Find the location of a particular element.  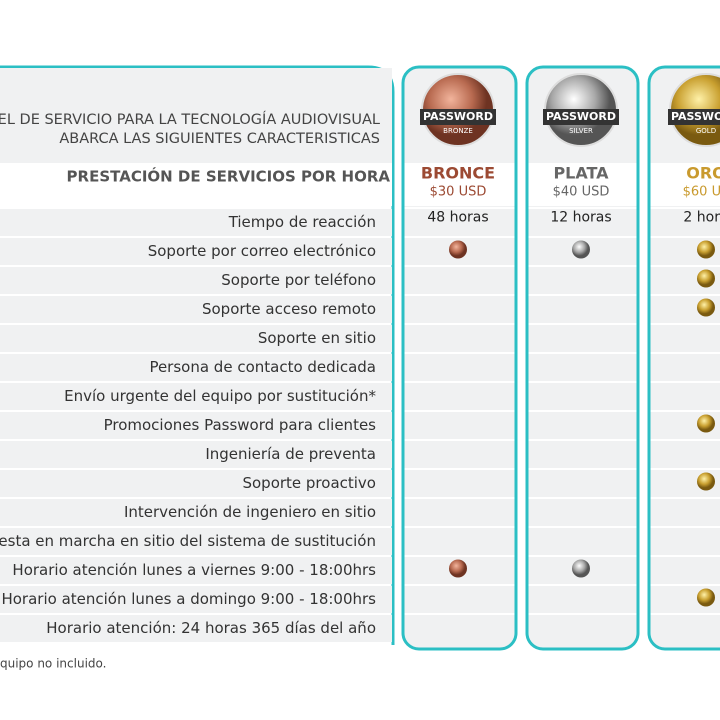

feature-label: Persona de contacto dedicada is located at coordinates (262, 367).